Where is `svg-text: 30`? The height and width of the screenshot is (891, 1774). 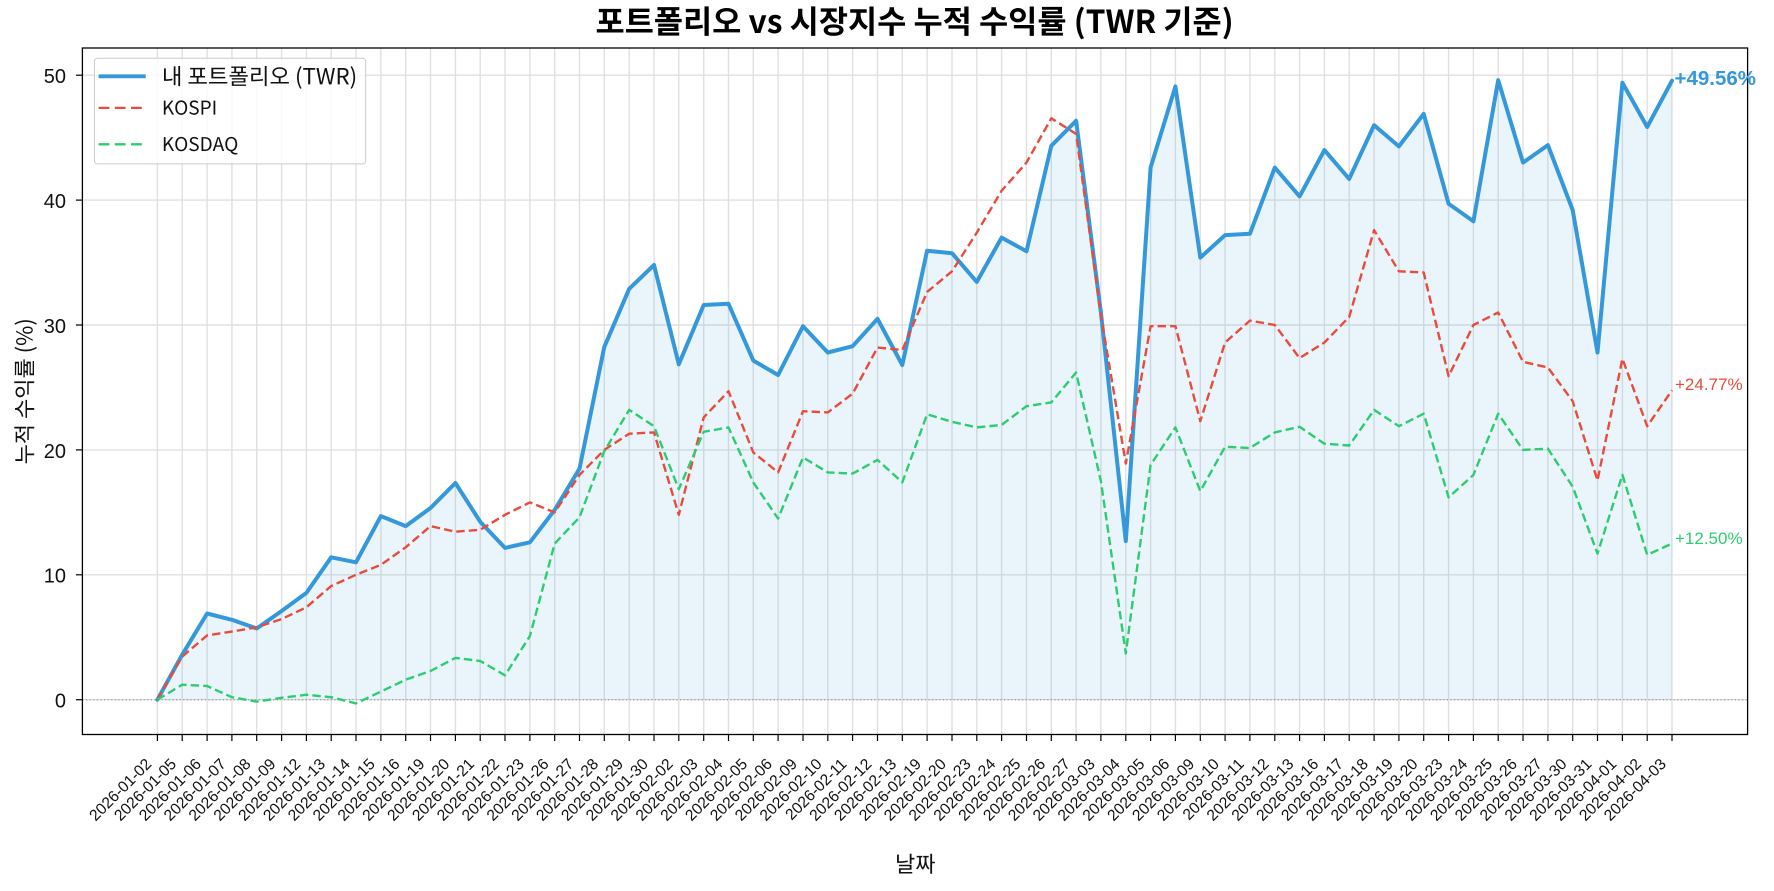 svg-text: 30 is located at coordinates (55, 327).